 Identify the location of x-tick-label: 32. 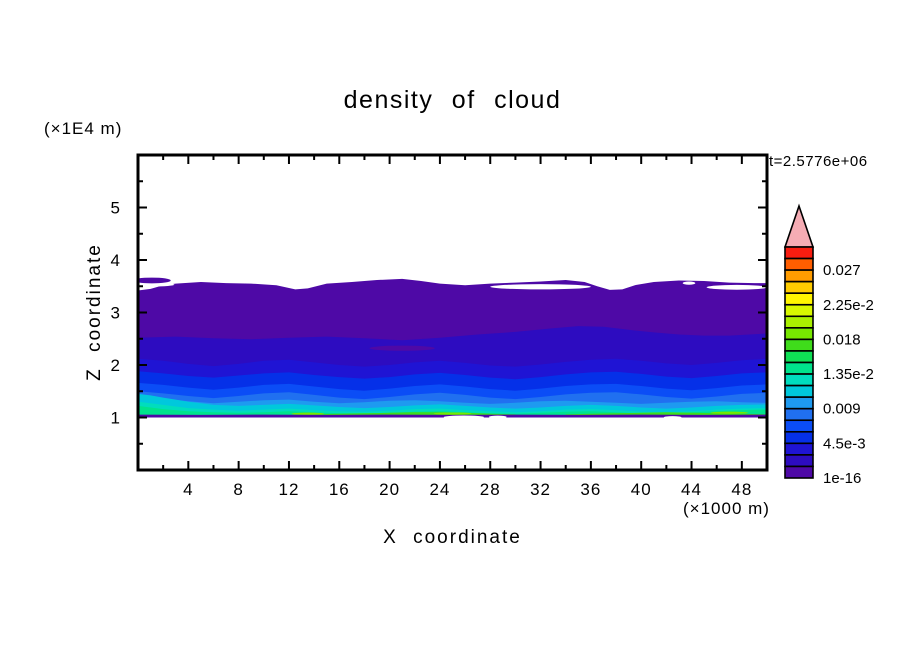
(540, 489).